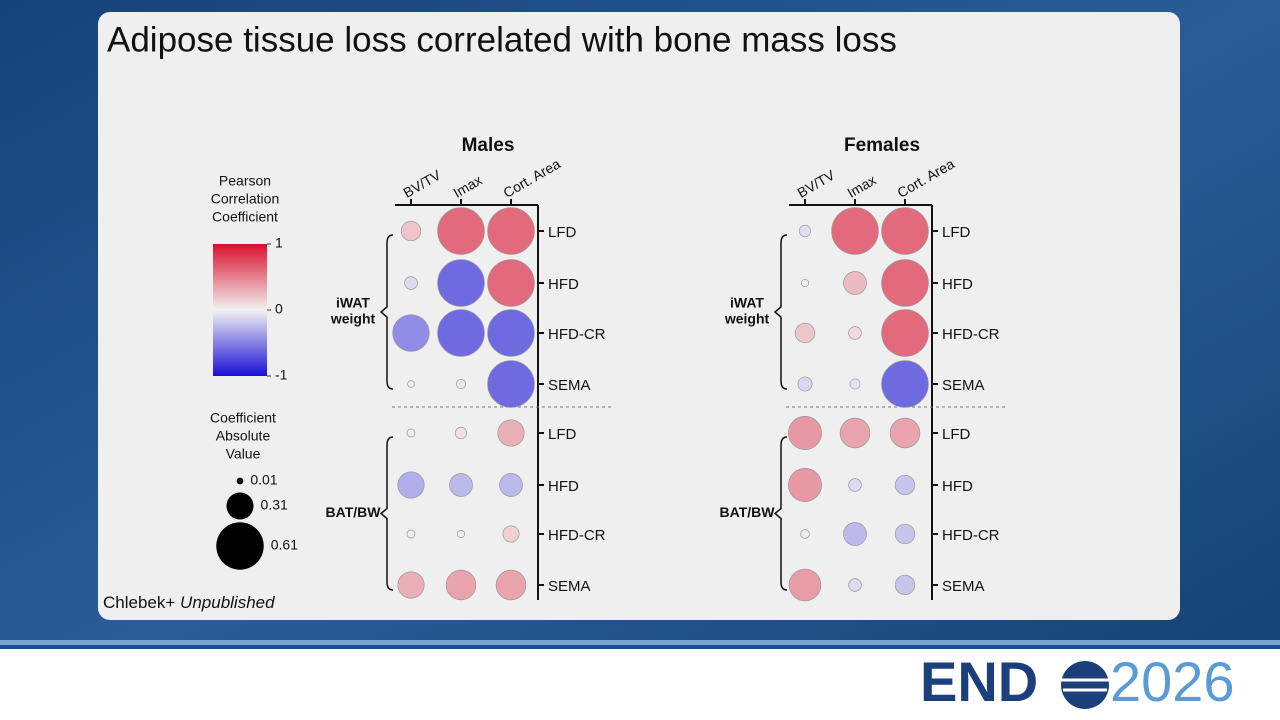  I want to click on chart-title: Males, so click(488, 145).